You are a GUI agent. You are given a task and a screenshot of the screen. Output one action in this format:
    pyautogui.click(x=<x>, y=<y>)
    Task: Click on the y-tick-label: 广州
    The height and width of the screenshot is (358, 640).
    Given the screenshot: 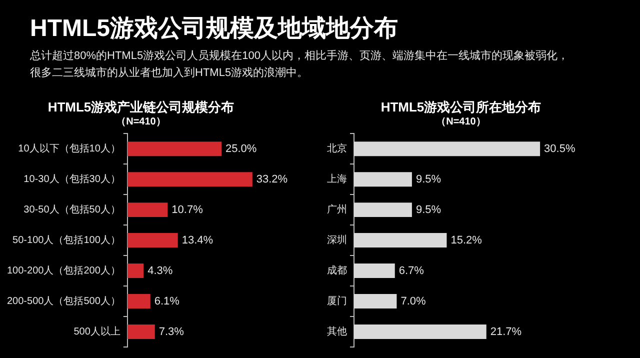 What is the action you would take?
    pyautogui.click(x=337, y=210)
    